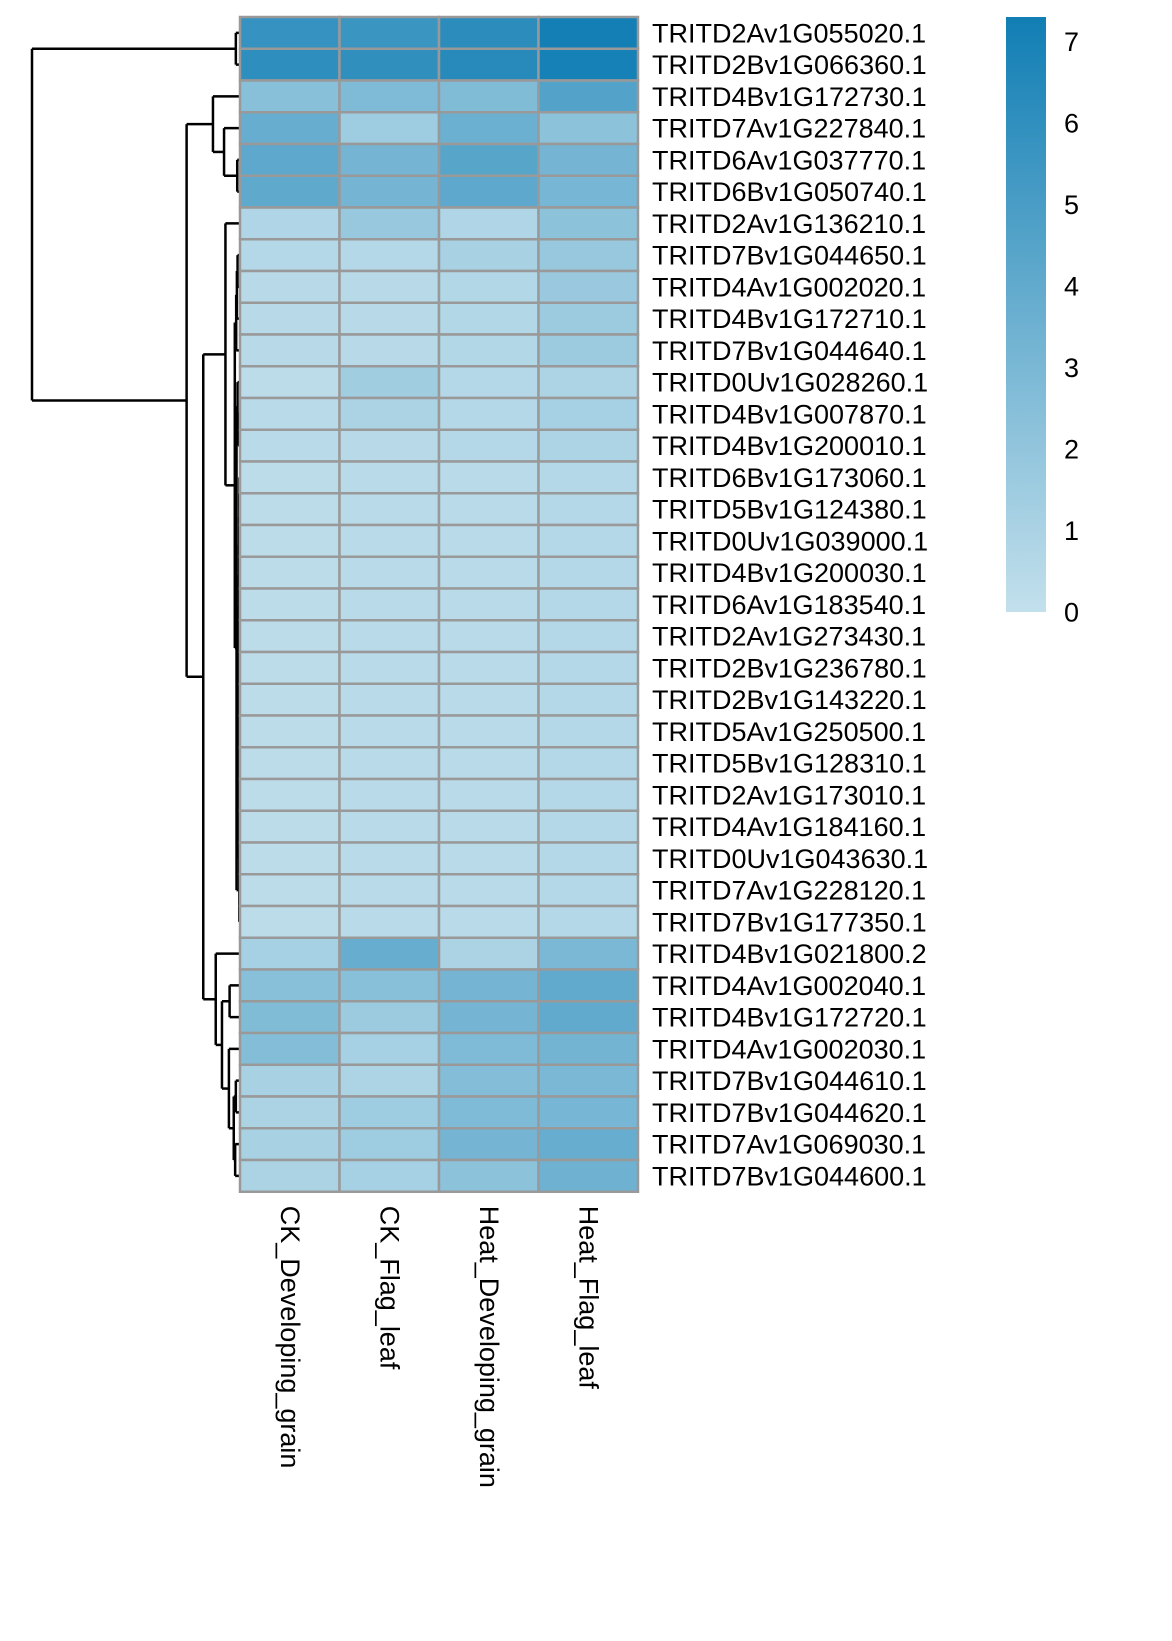  Describe the element at coordinates (790, 541) in the screenshot. I see `row-label: TRITD0Uv1G039000.1` at that location.